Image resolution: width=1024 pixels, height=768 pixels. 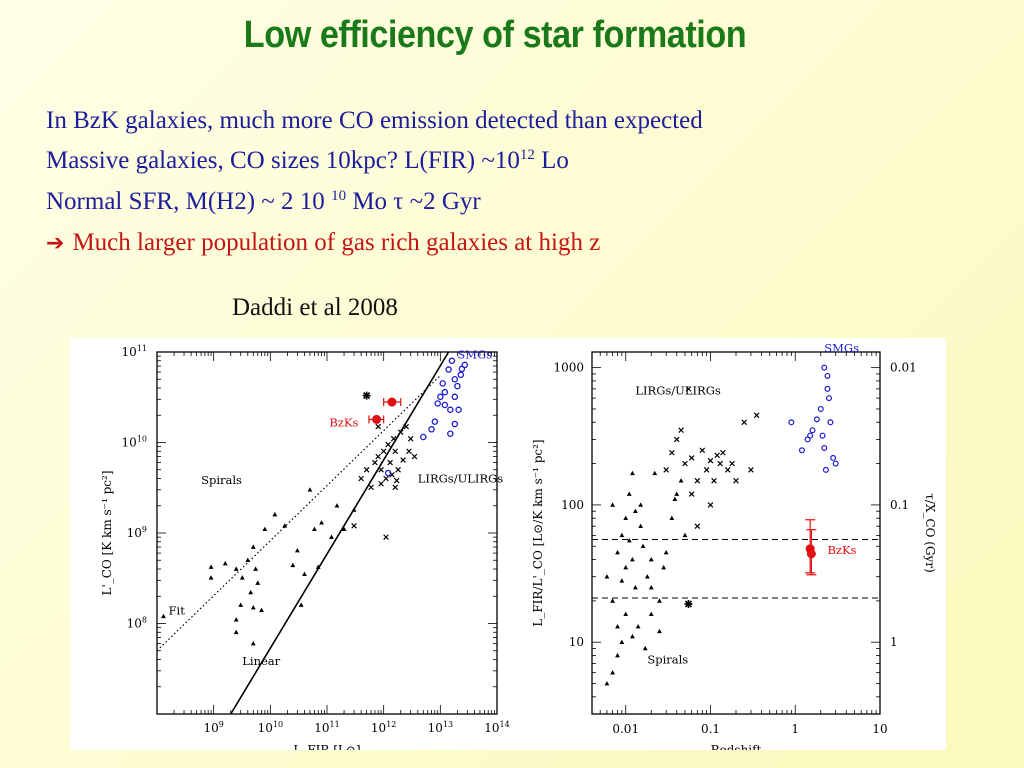 What do you see at coordinates (137, 532) in the screenshot?
I see `y-tick-label: 10⁹` at bounding box center [137, 532].